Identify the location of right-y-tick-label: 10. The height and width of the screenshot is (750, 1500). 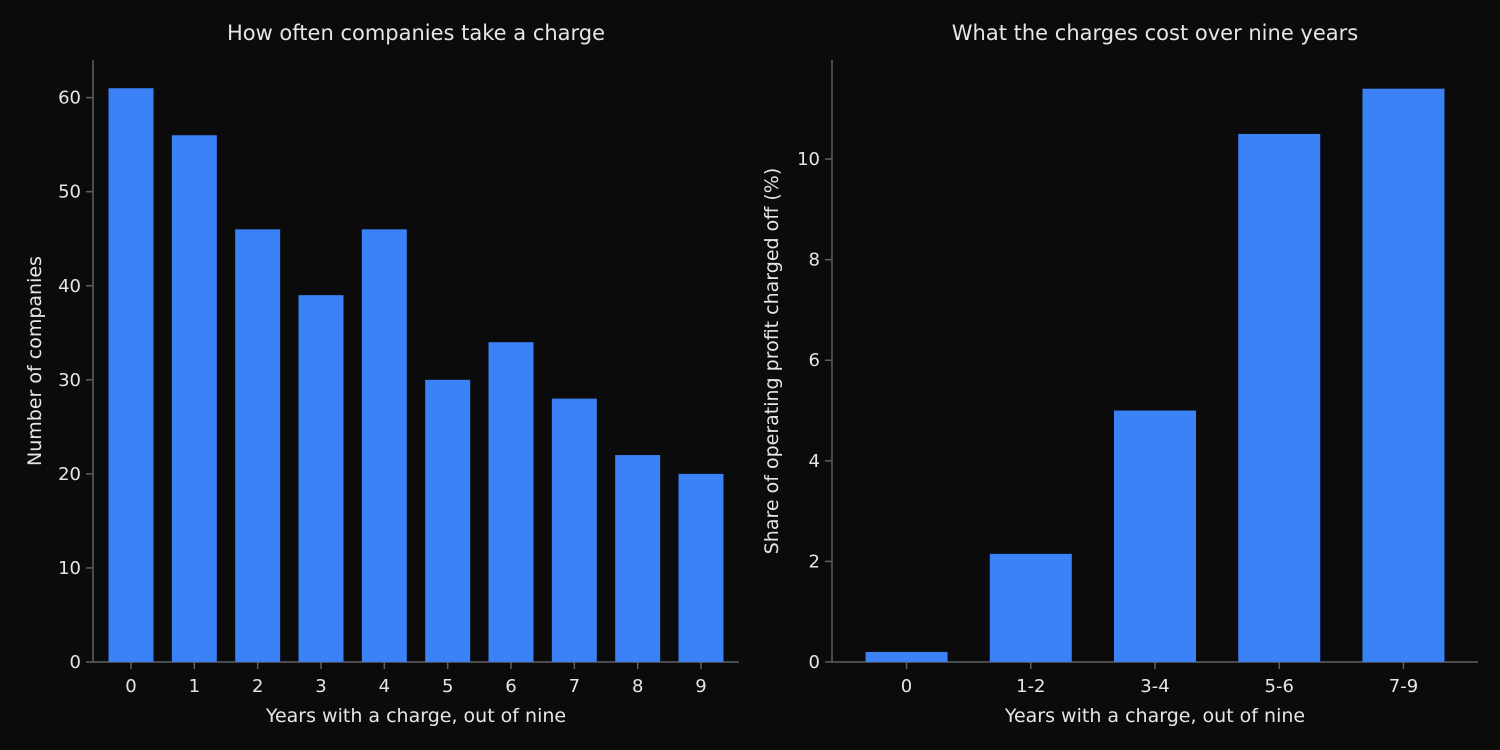
(808, 159).